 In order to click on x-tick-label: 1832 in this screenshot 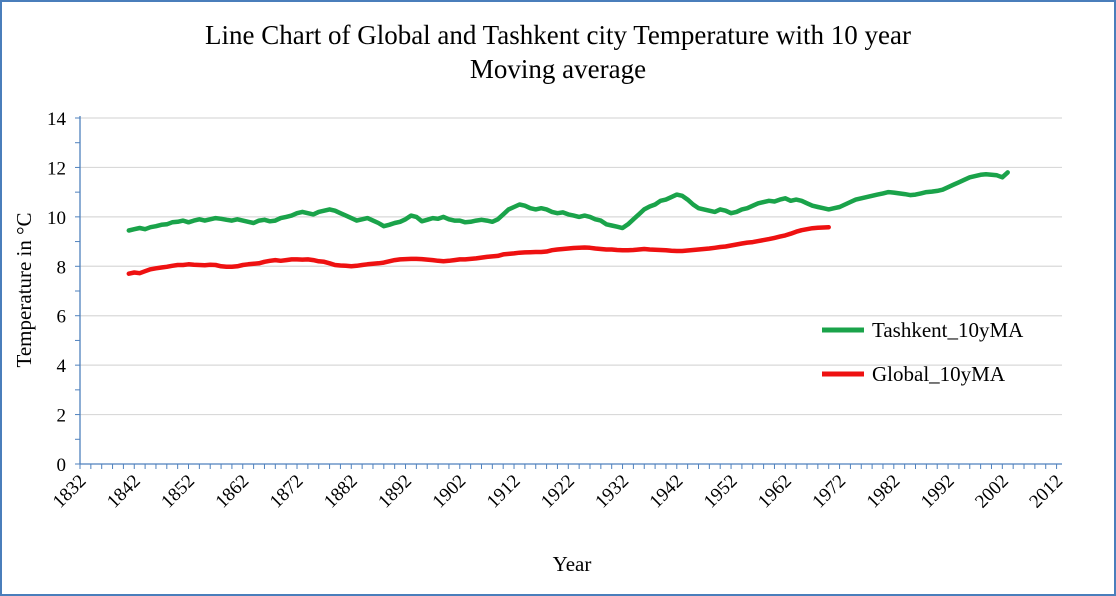, I will do `click(70, 492)`.